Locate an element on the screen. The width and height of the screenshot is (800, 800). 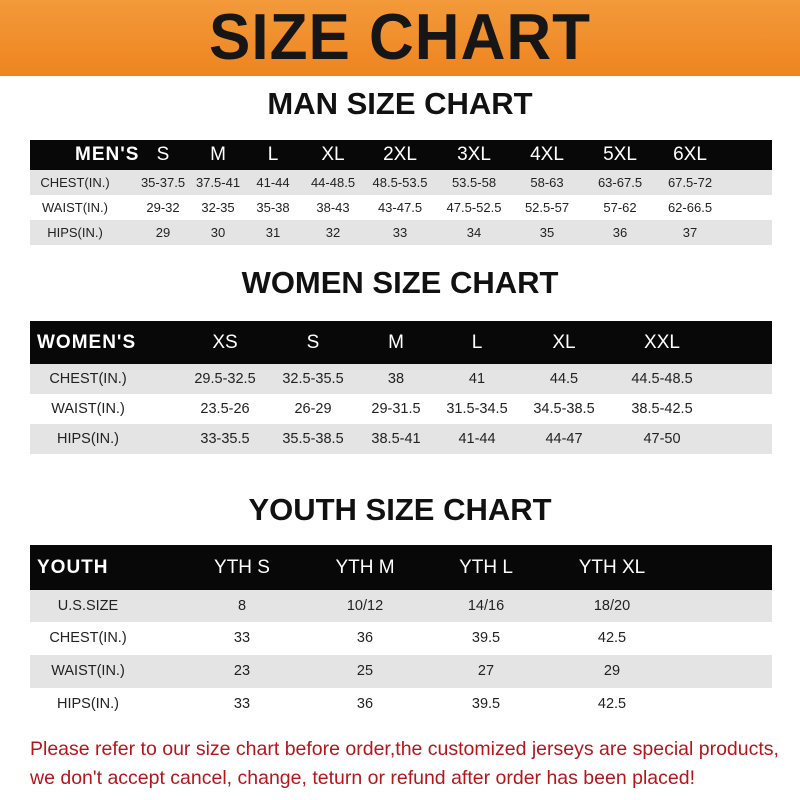
table-header-row: MEN'S S M L XL 2XL 3XL 4XL 5XL 6XL is located at coordinates (401, 155).